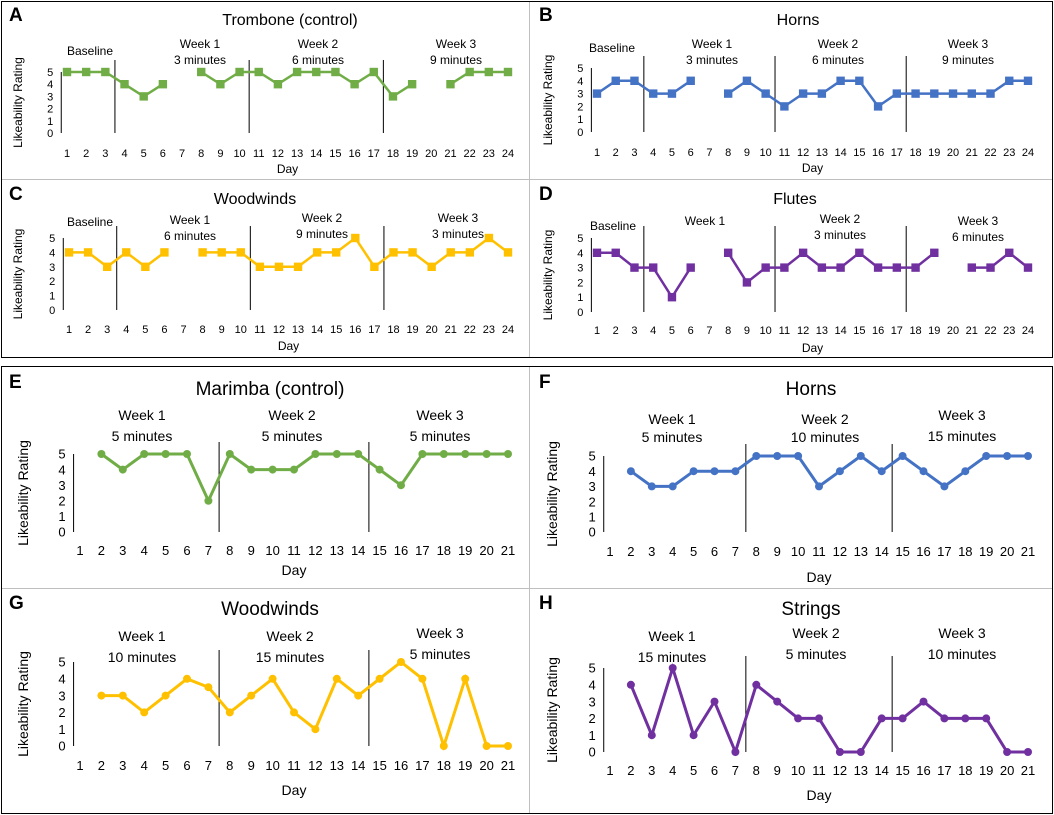  Describe the element at coordinates (101, 550) in the screenshot. I see `x-tick-label: 2` at that location.